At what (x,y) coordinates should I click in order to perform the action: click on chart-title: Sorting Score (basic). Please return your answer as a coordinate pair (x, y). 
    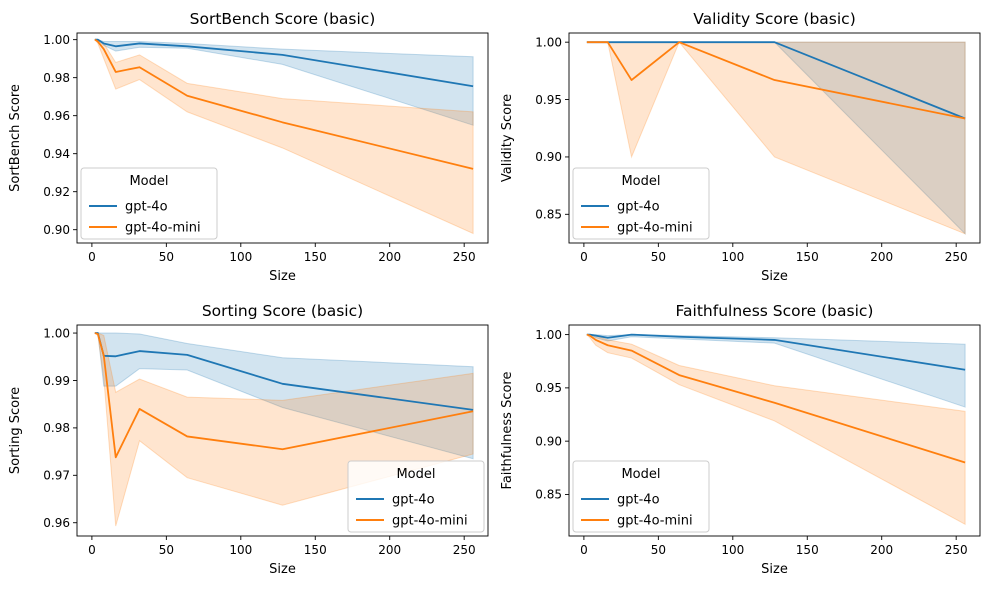
    Looking at the image, I should click on (282, 311).